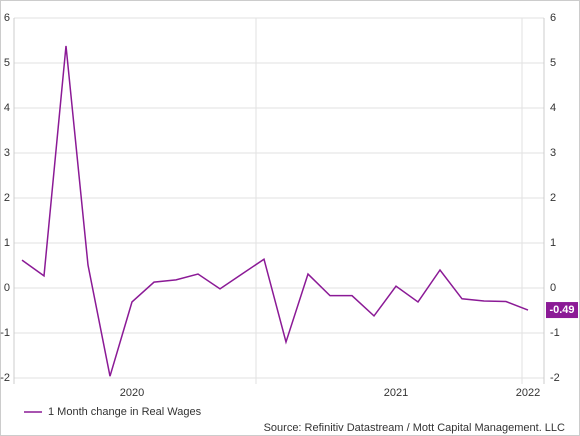 The image size is (580, 436). I want to click on y-tick-label: -1, so click(5, 333).